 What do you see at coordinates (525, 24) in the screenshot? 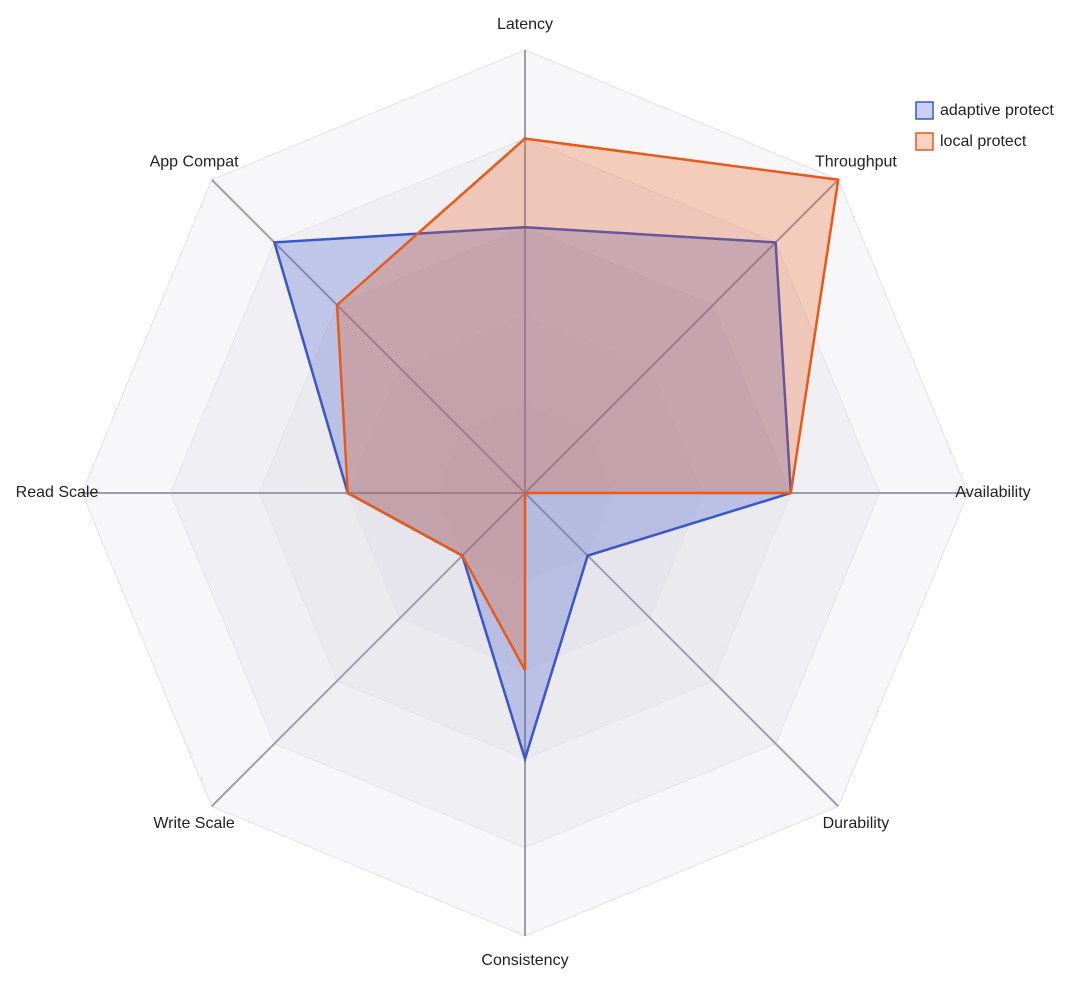
I see `axis-label: Latency` at bounding box center [525, 24].